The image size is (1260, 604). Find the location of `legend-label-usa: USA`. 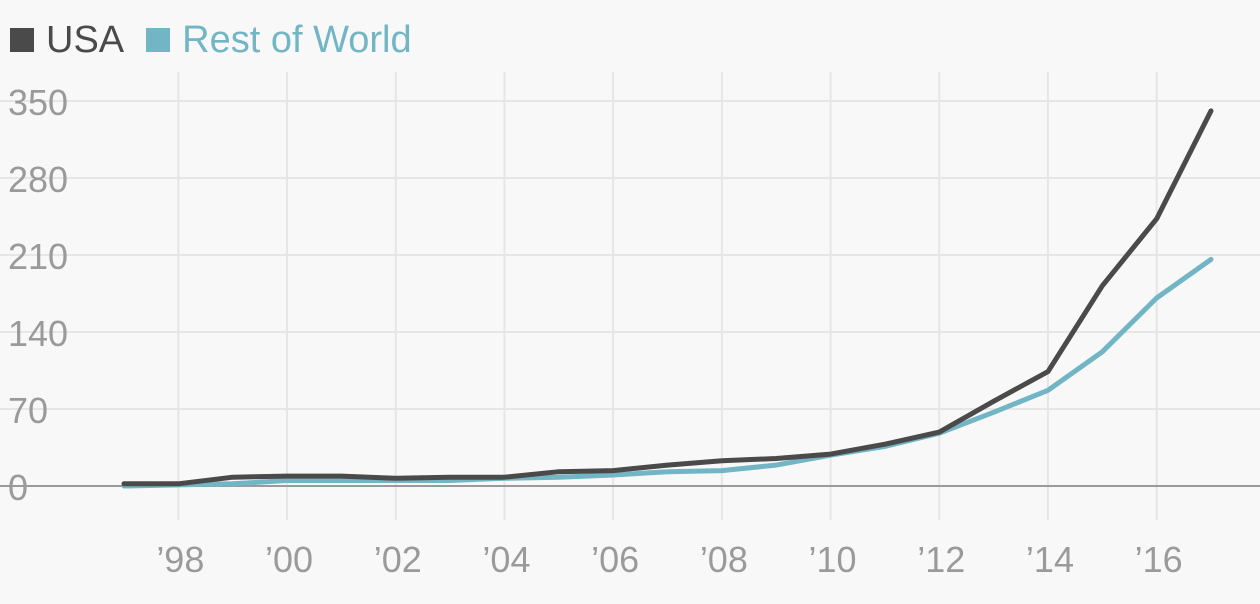

legend-label-usa: USA is located at coordinates (85, 40).